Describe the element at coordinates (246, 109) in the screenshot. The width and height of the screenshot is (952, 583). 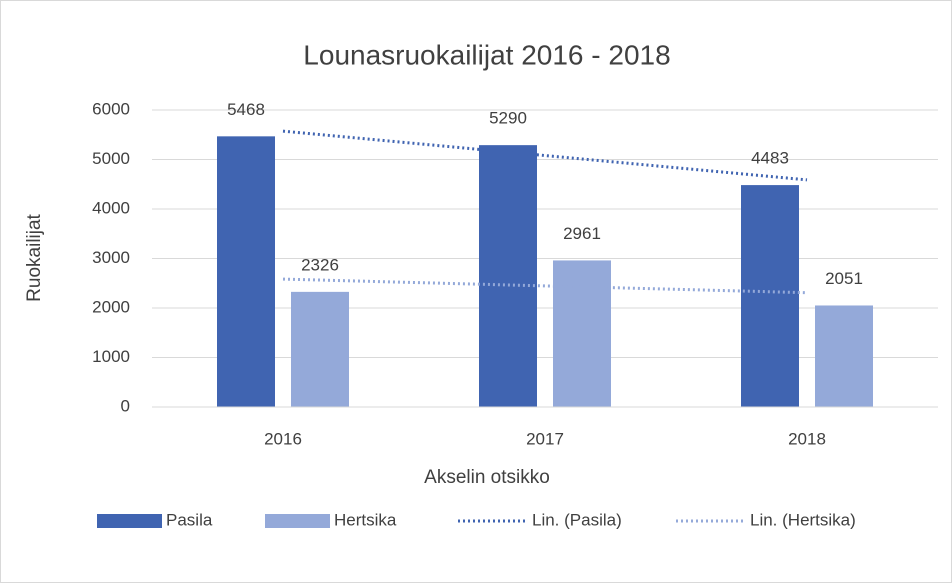
I see `data-label: 5468` at that location.